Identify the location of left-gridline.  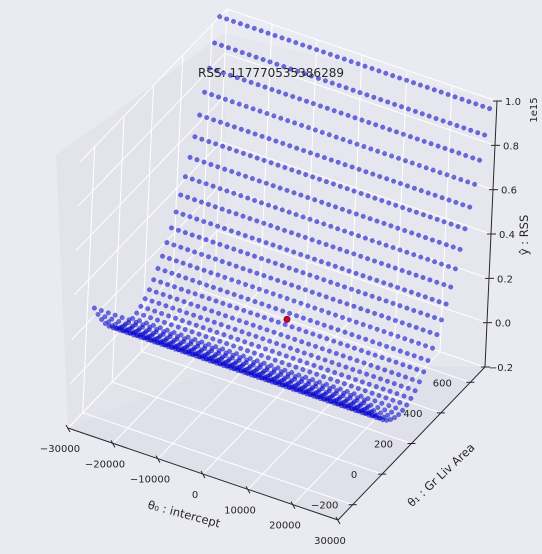
(153, 85).